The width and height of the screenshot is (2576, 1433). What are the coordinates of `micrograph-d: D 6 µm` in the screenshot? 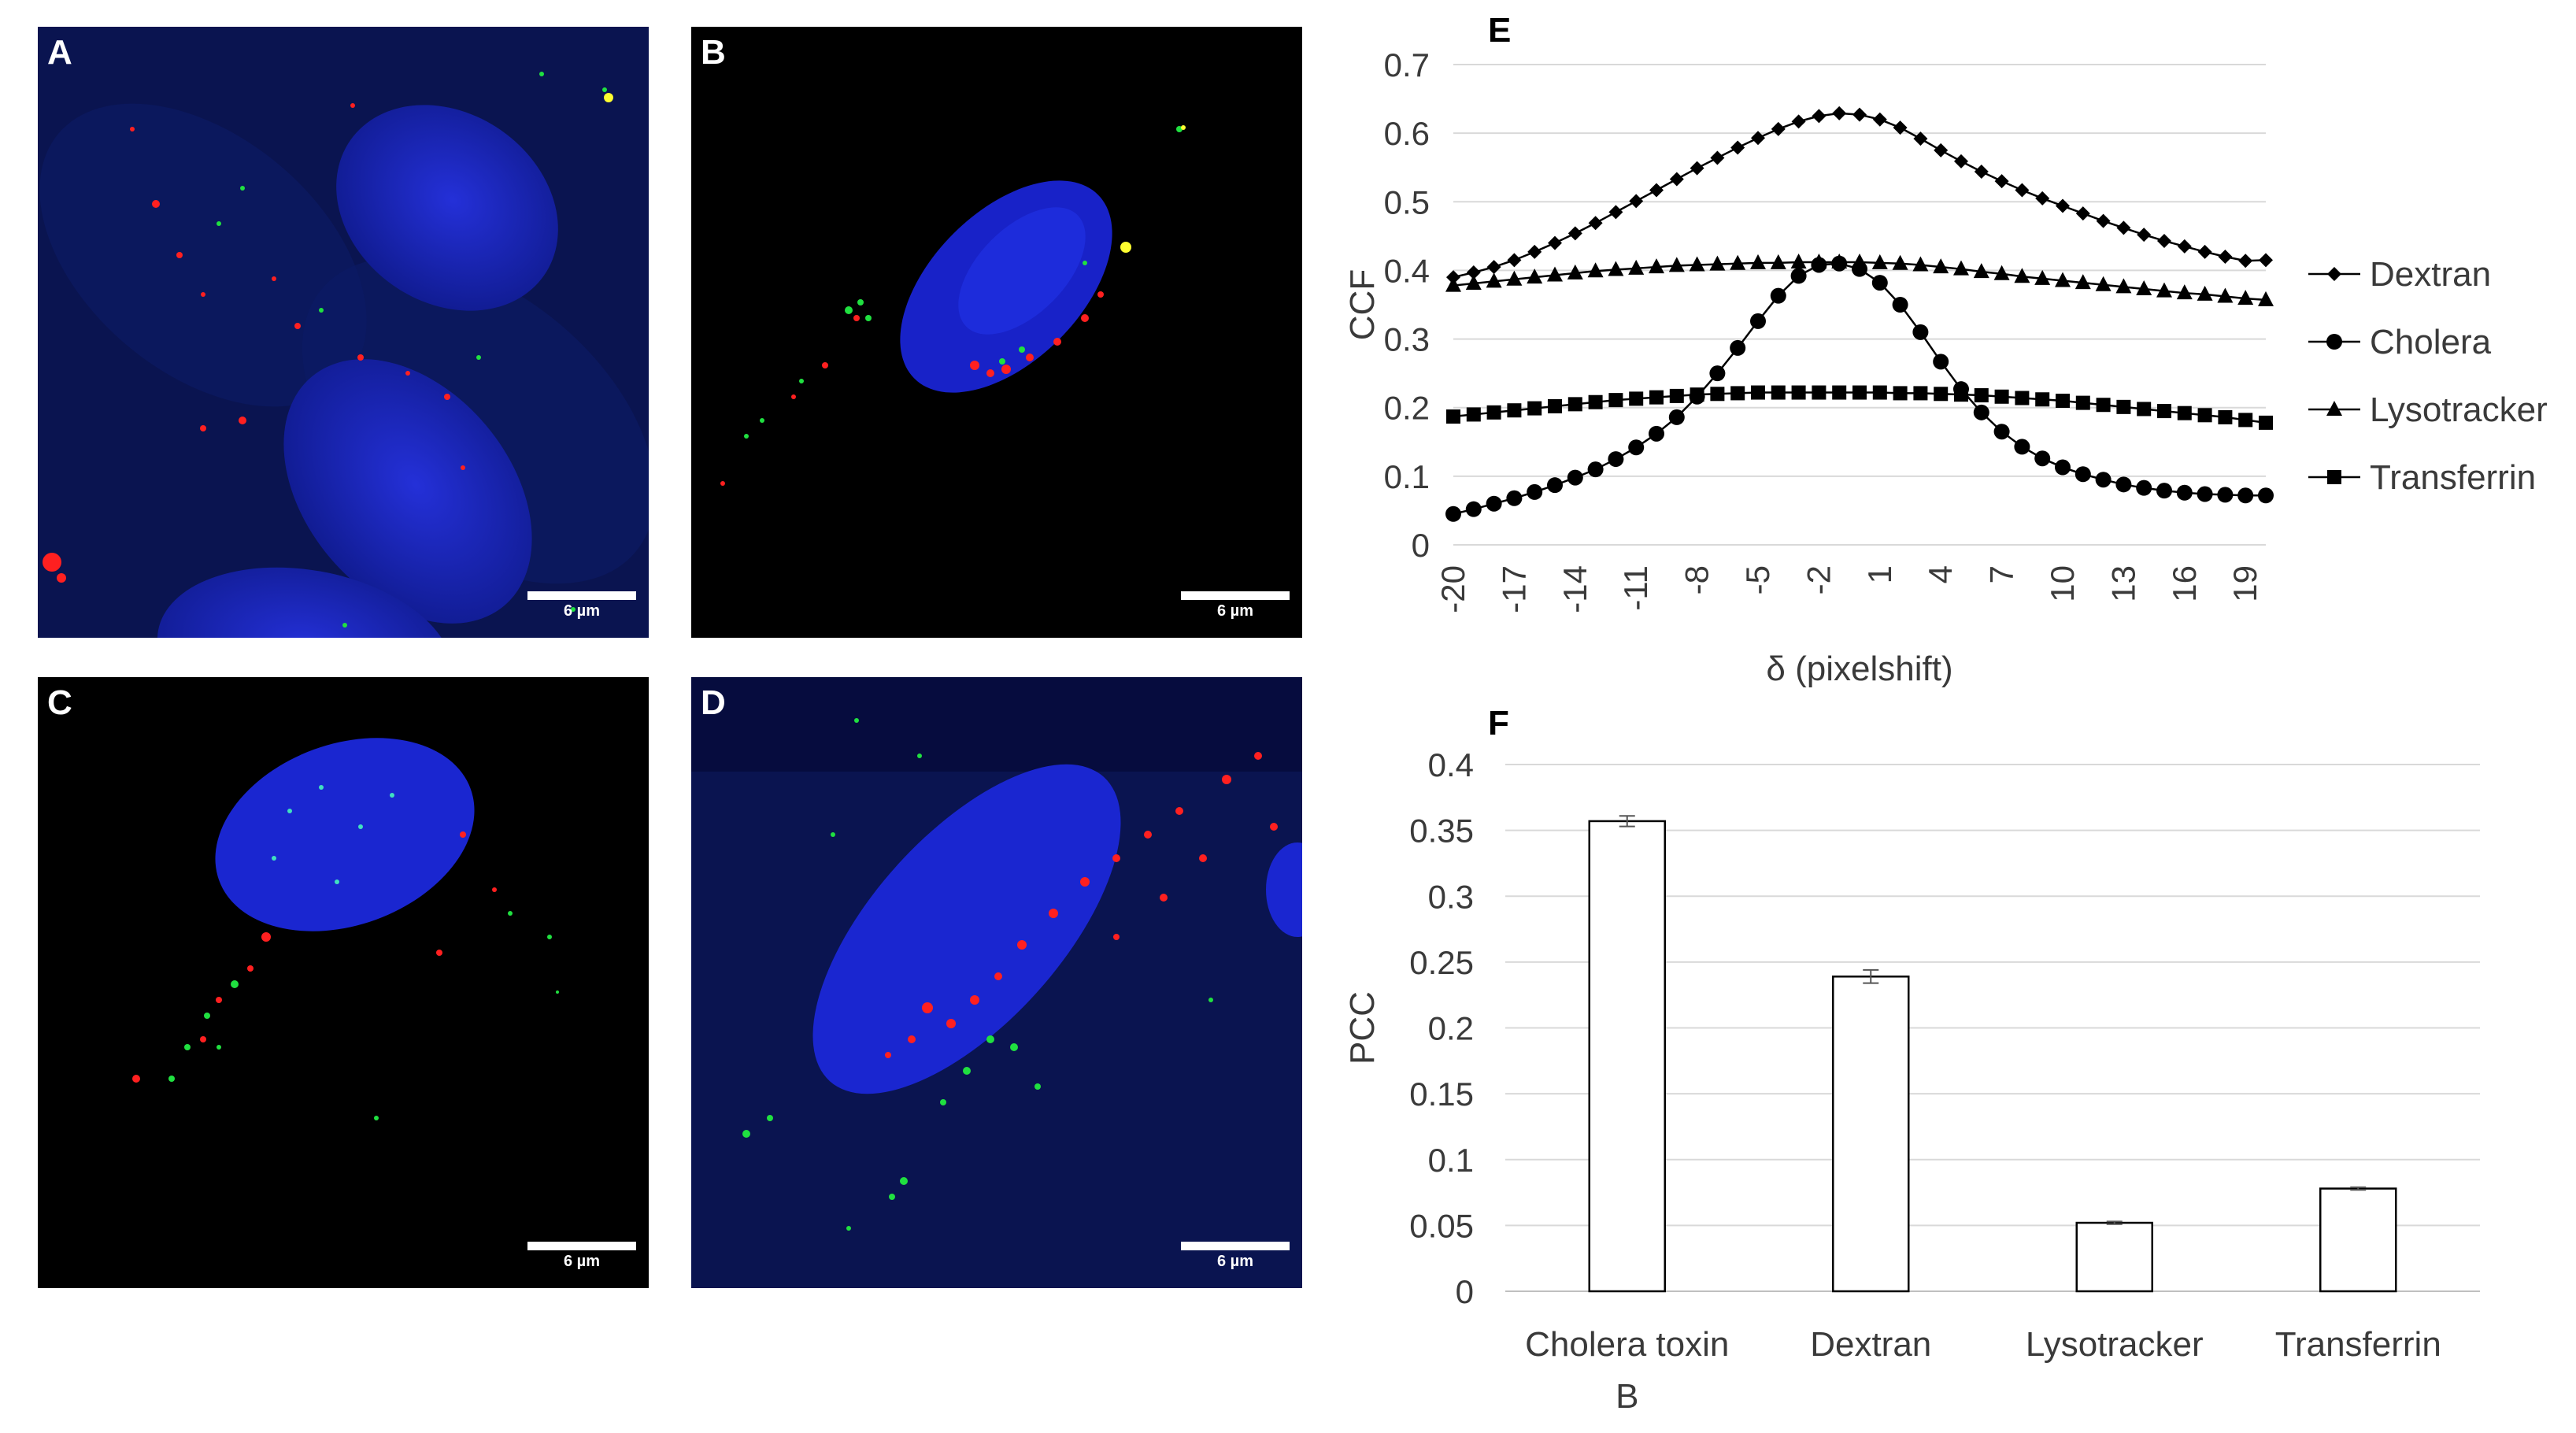 It's located at (996, 983).